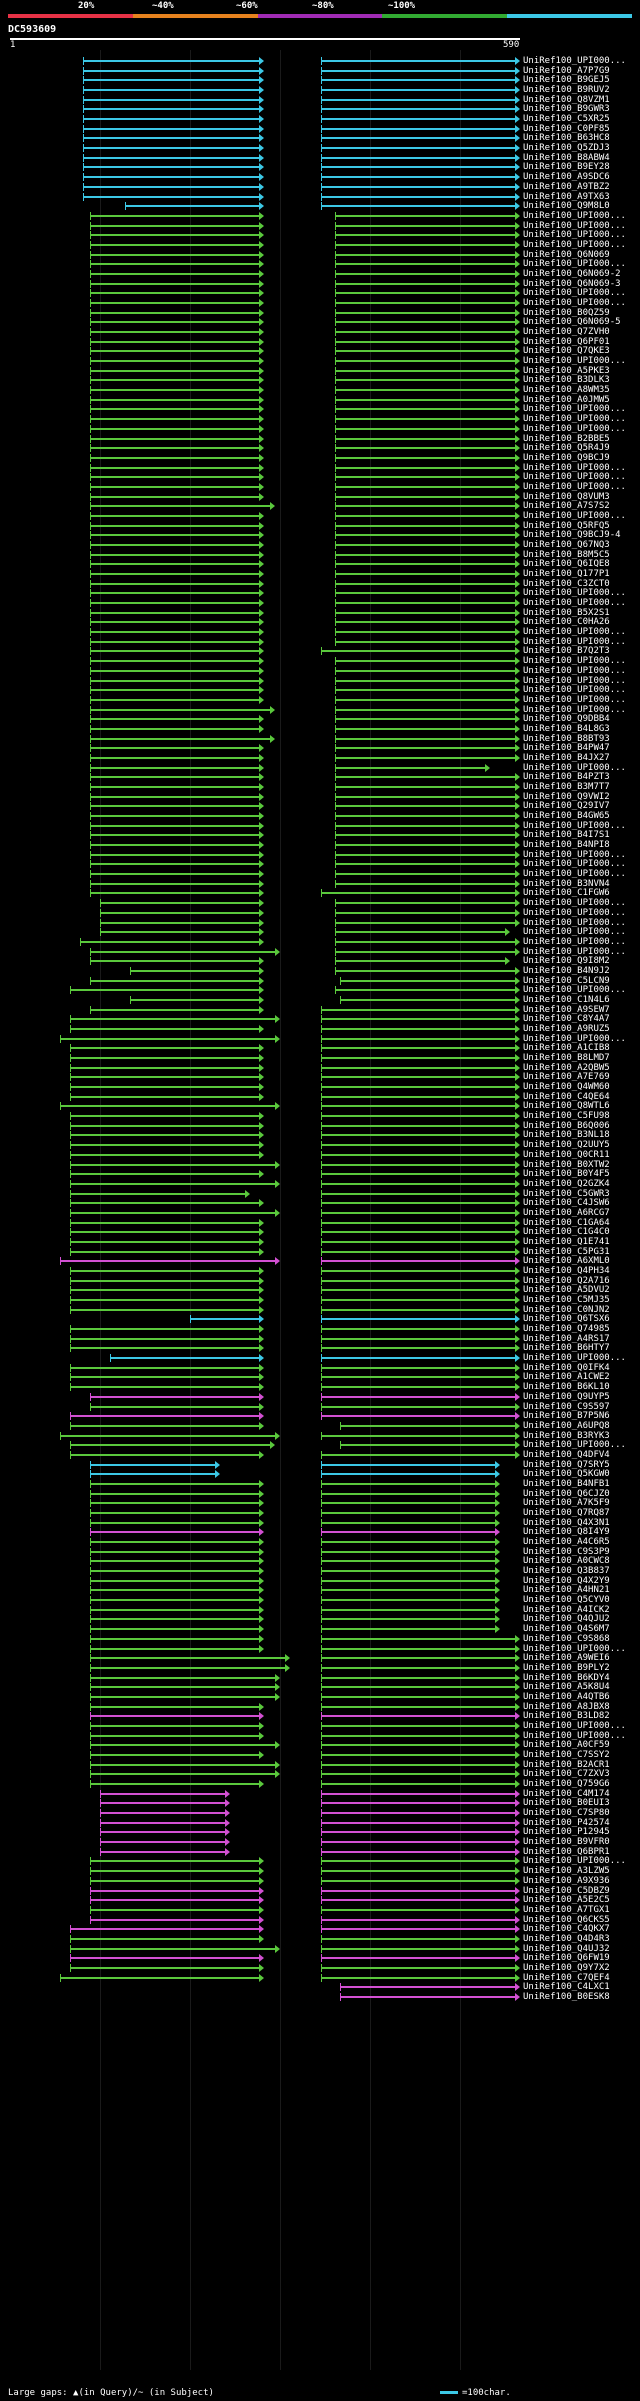 This screenshot has width=640, height=2401. What do you see at coordinates (566, 109) in the screenshot?
I see `hit-link: UniRef100_B9GWR3` at bounding box center [566, 109].